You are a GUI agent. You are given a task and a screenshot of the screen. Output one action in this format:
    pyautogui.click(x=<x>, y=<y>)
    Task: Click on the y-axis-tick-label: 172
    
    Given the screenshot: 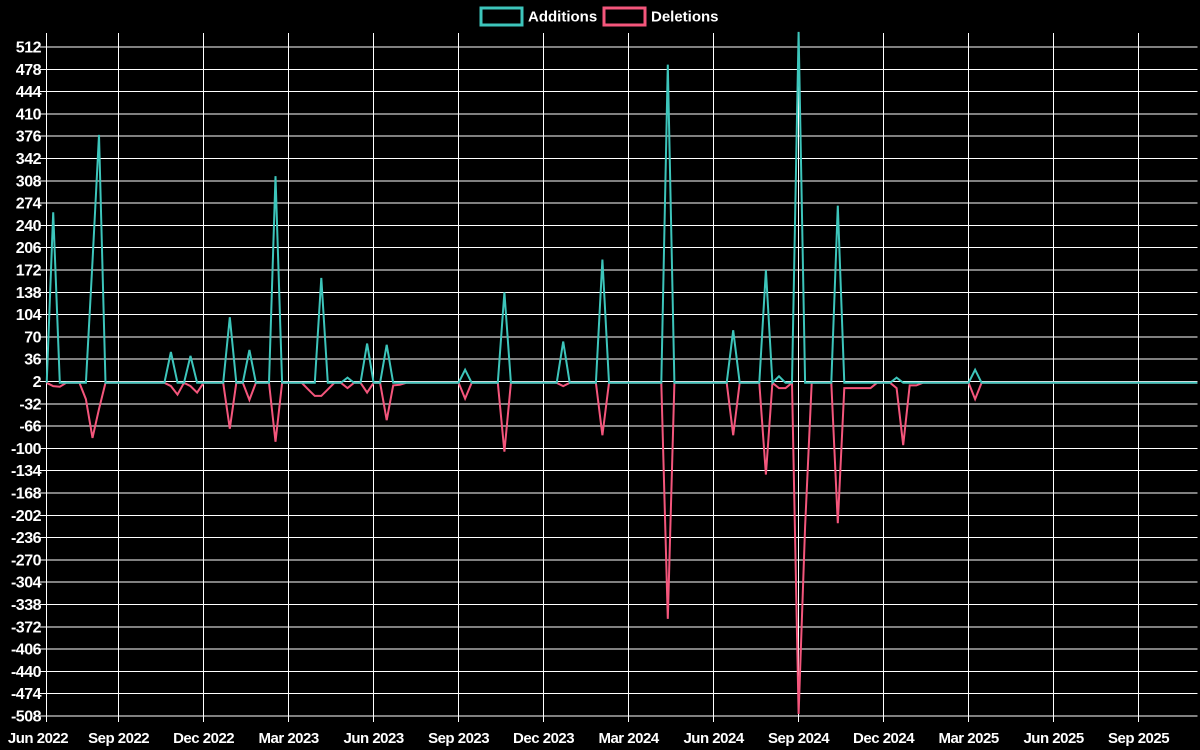 What is the action you would take?
    pyautogui.click(x=29, y=271)
    